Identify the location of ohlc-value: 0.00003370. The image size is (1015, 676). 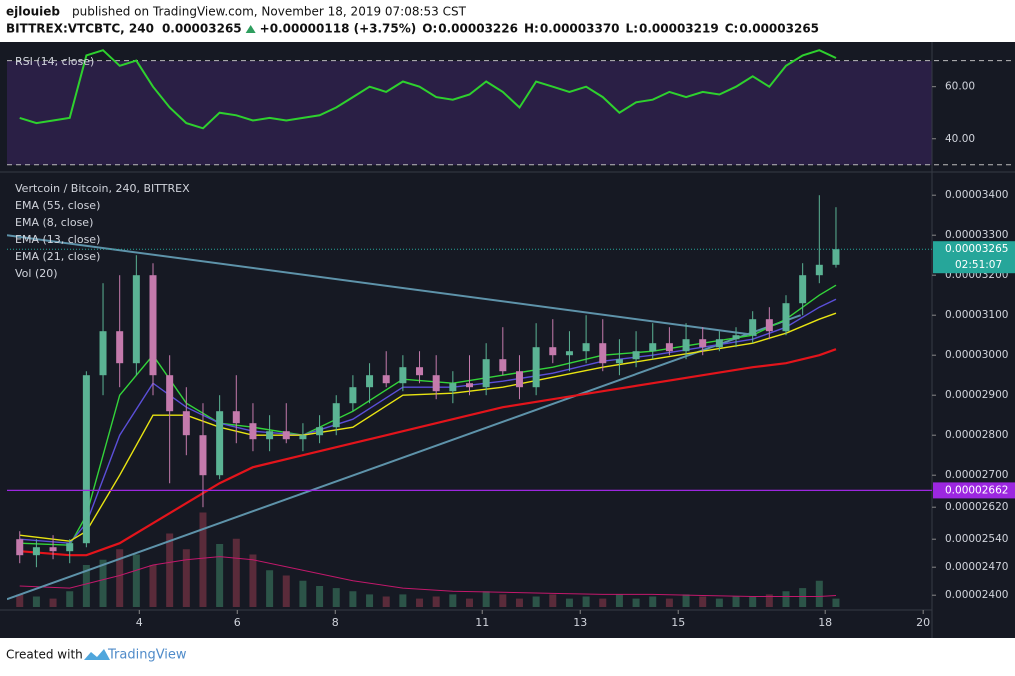
(580, 29).